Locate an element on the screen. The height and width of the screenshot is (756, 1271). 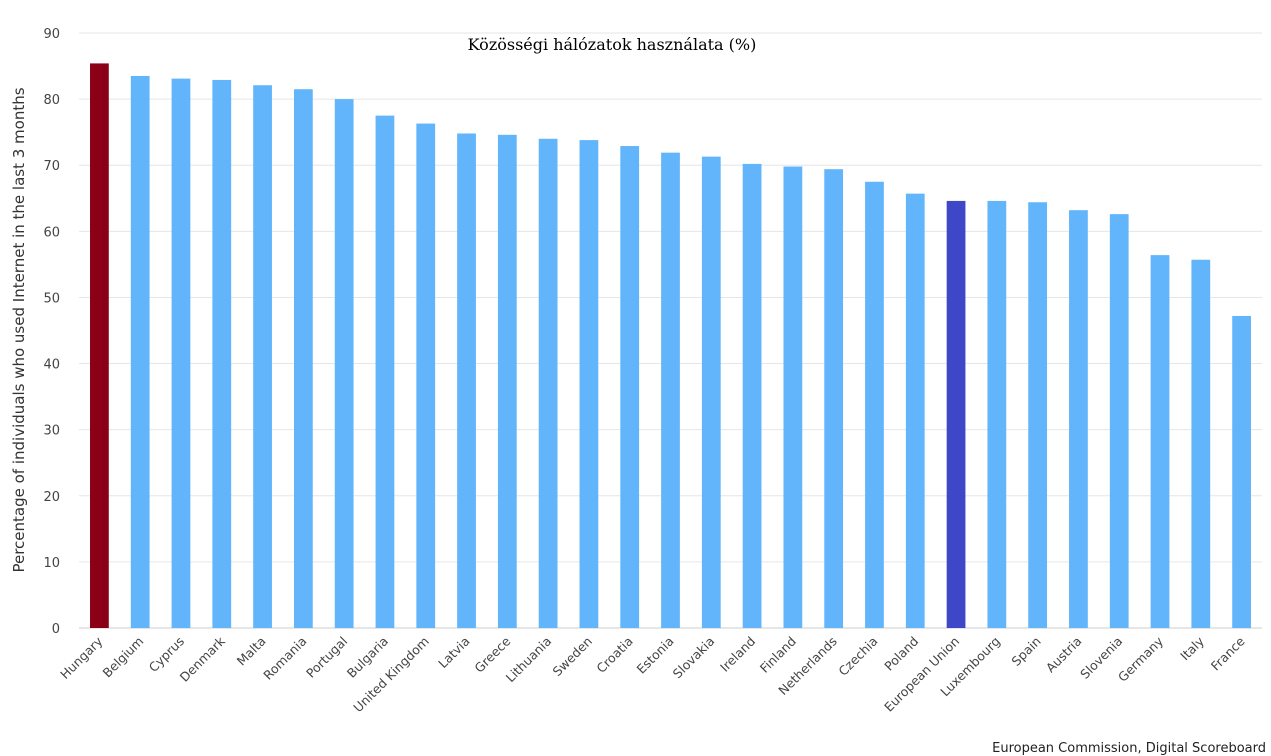
bar-united-kingdom is located at coordinates (426, 376).